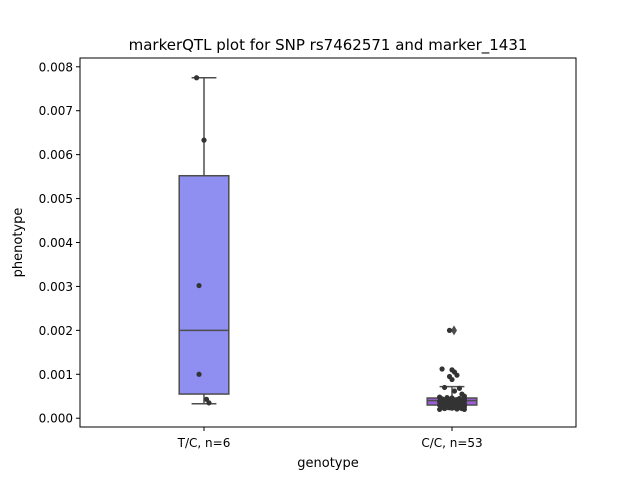 The width and height of the screenshot is (640, 480). Describe the element at coordinates (451, 443) in the screenshot. I see `x-tick-label: C/C, n=53` at that location.